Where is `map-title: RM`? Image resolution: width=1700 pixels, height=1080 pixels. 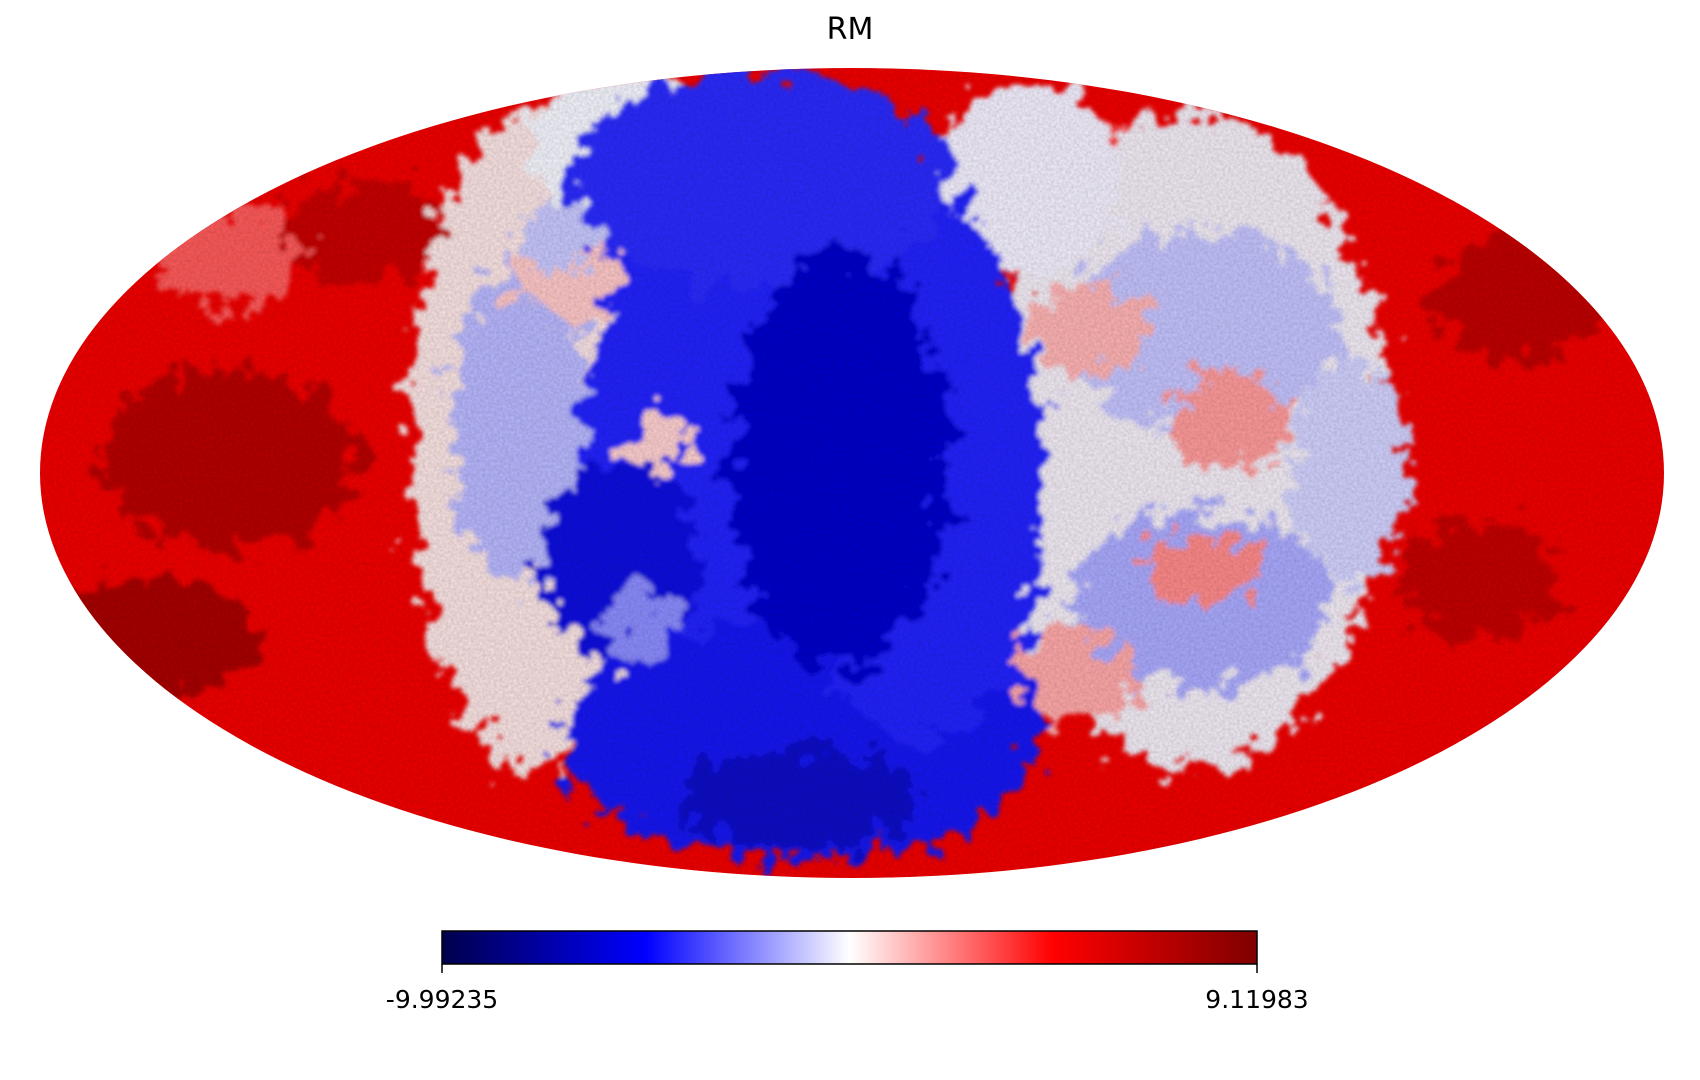 map-title: RM is located at coordinates (850, 29).